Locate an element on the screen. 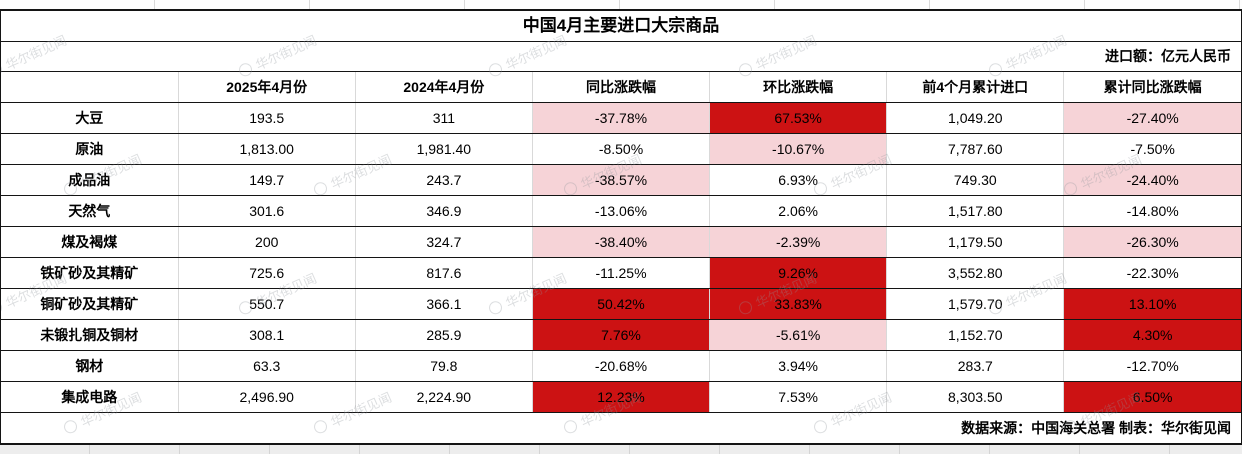 The height and width of the screenshot is (454, 1242). cell-yoy-change: -38.57% is located at coordinates (620, 180).